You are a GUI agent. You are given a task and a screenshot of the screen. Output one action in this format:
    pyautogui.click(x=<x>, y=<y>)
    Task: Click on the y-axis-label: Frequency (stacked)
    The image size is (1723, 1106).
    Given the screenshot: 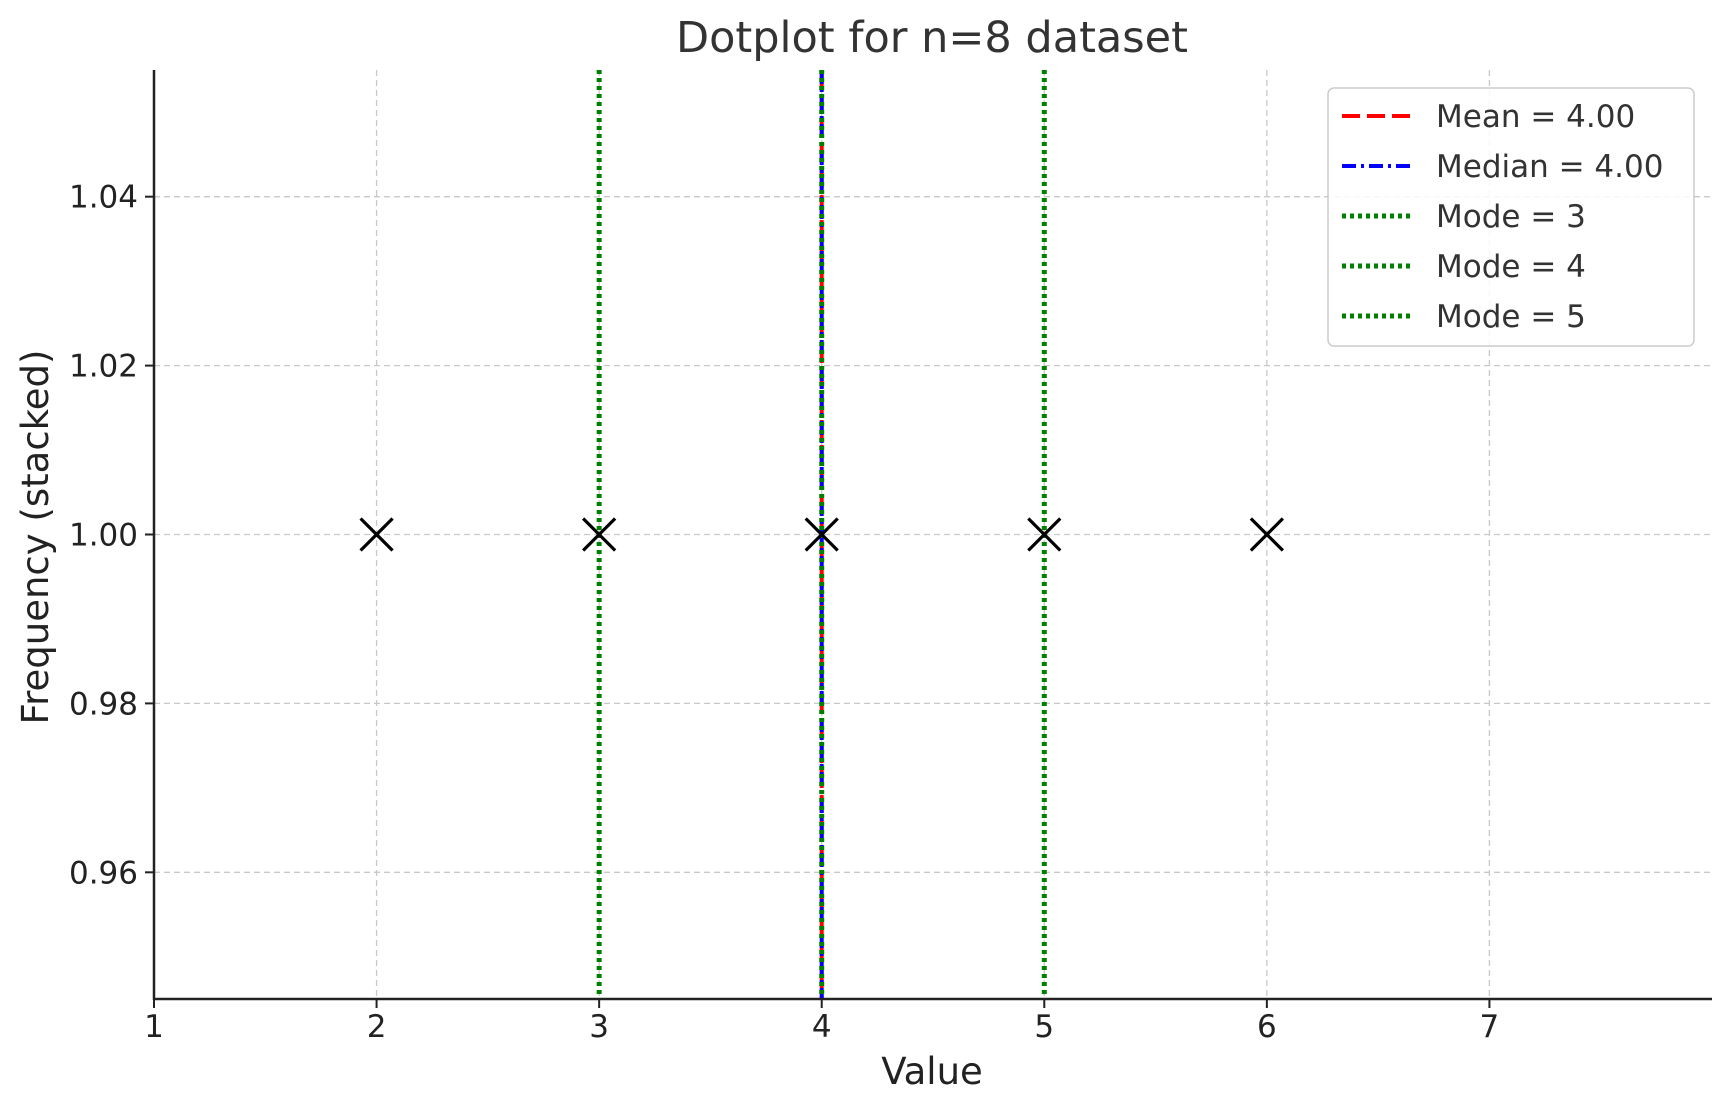 What is the action you would take?
    pyautogui.click(x=35, y=537)
    